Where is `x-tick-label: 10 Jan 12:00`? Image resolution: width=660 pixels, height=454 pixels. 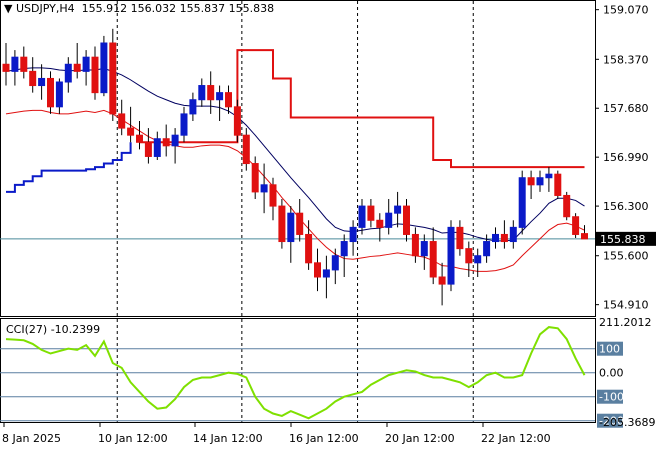
x-tick-label: 10 Jan 12:00 is located at coordinates (133, 438).